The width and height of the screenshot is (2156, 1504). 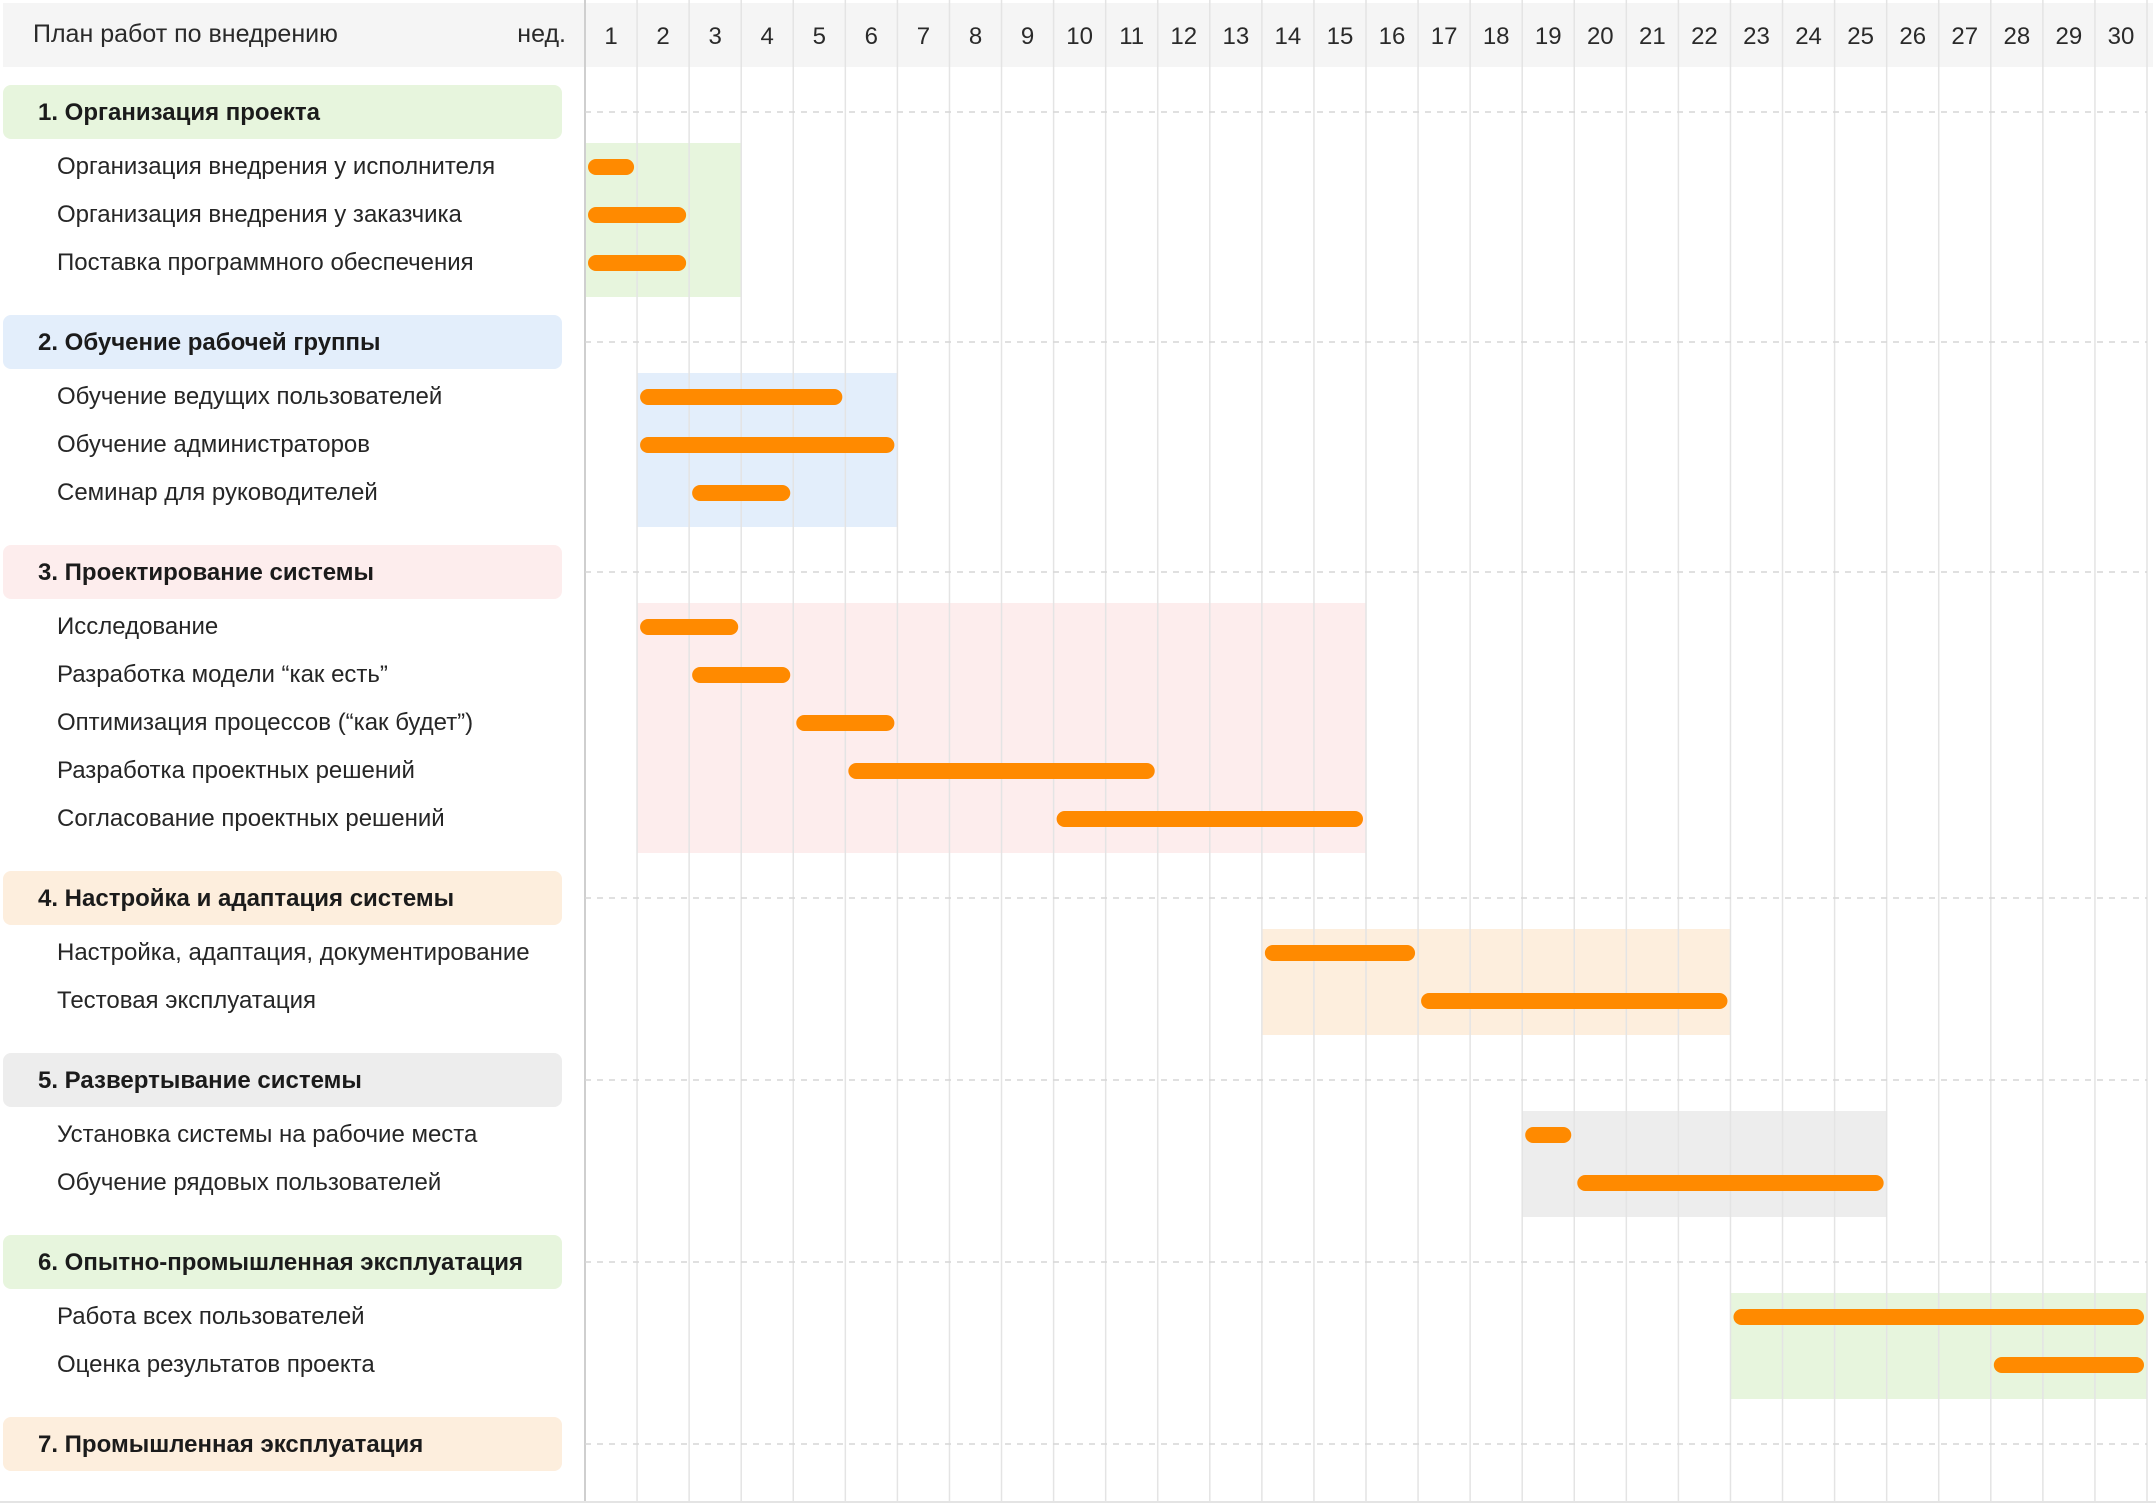 I want to click on week-tick-label: 5, so click(x=819, y=36).